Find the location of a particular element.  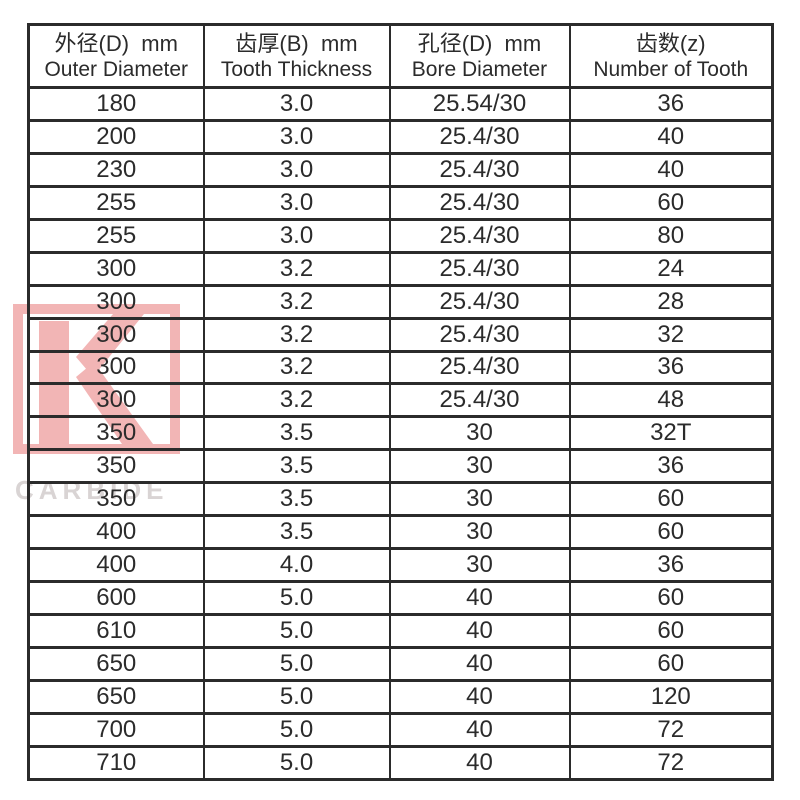

col-header-bore-diameter-en: Bore Diameter is located at coordinates (479, 69).